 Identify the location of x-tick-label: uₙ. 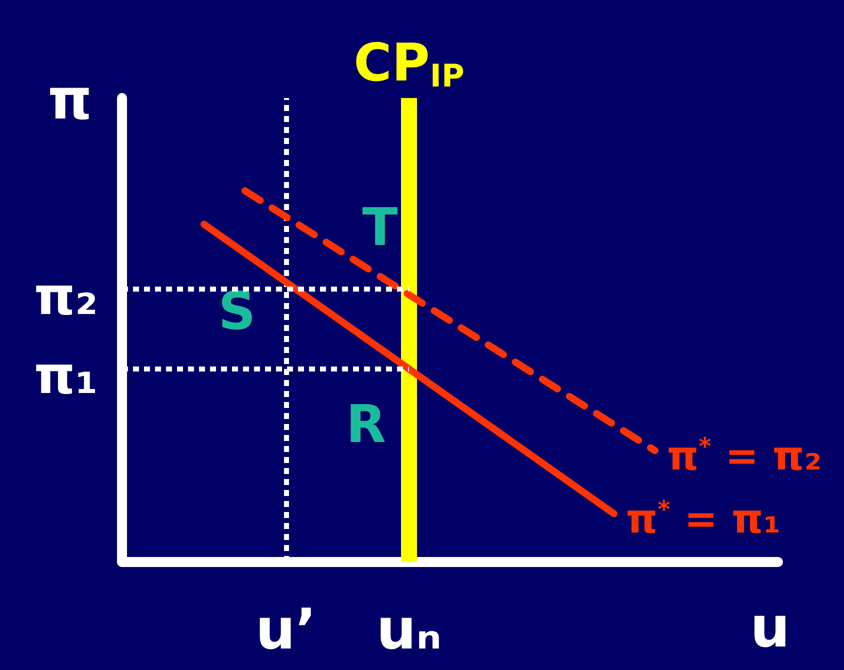
(409, 630).